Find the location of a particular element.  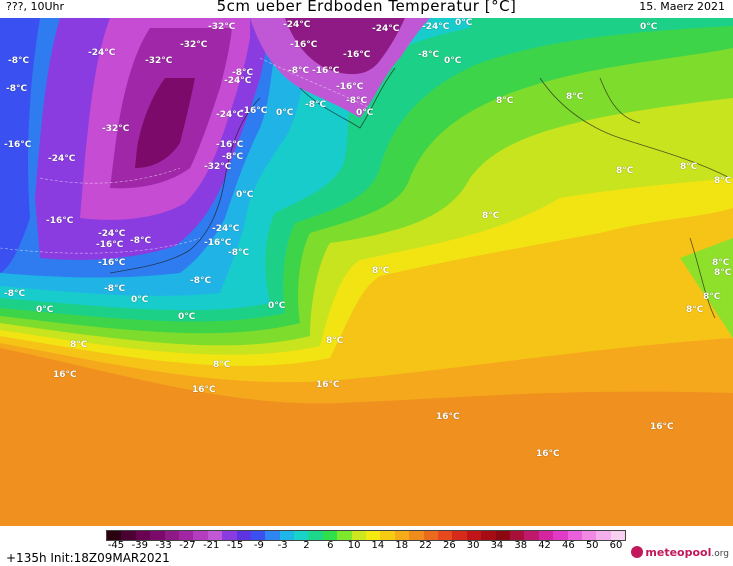

logo-suffix: .org is located at coordinates (720, 554).